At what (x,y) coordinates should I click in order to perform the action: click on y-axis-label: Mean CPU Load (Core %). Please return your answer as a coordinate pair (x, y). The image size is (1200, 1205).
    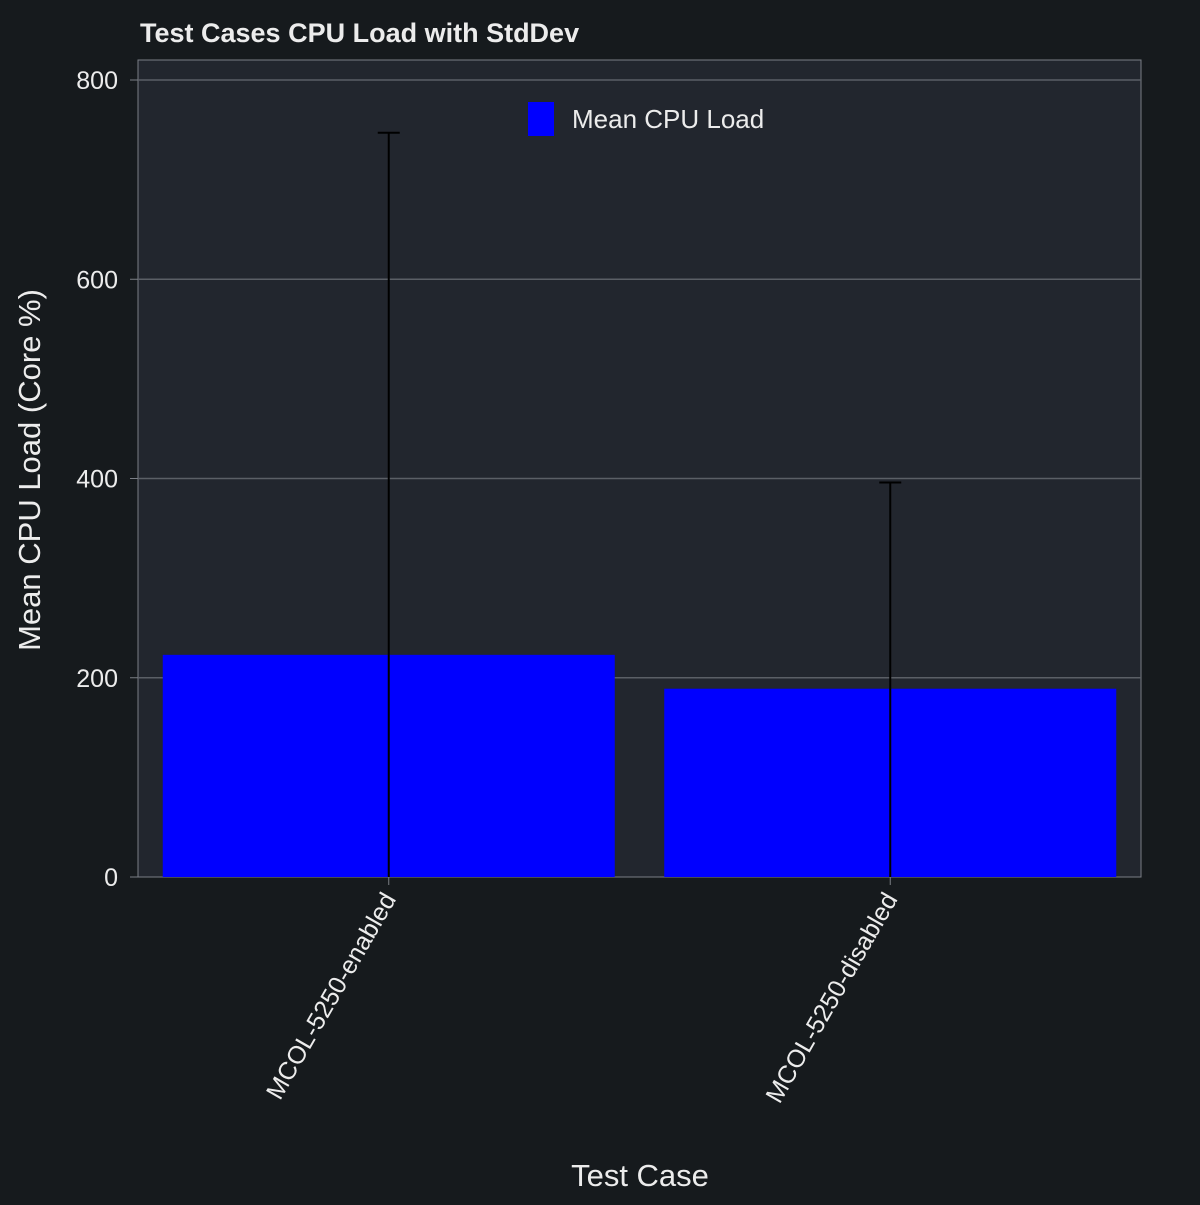
    Looking at the image, I should click on (29, 470).